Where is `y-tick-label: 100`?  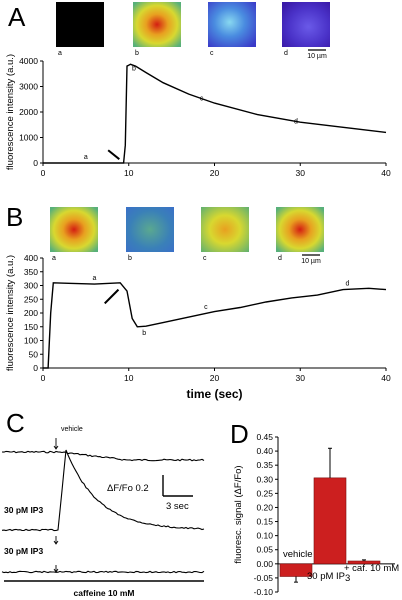
y-tick-label: 100 is located at coordinates (31, 341).